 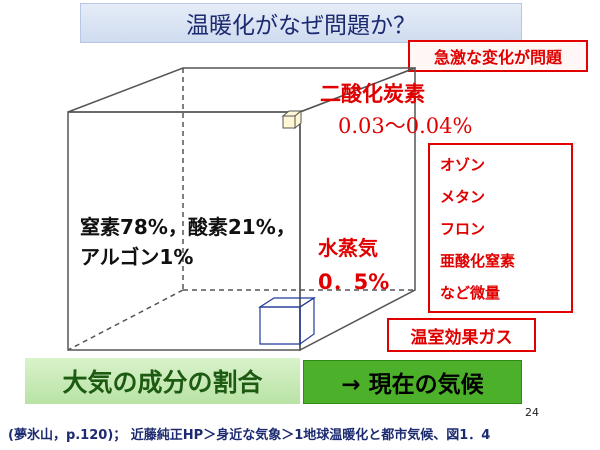 What do you see at coordinates (137, 257) in the screenshot?
I see `main-gas-line: アルゴン1%` at bounding box center [137, 257].